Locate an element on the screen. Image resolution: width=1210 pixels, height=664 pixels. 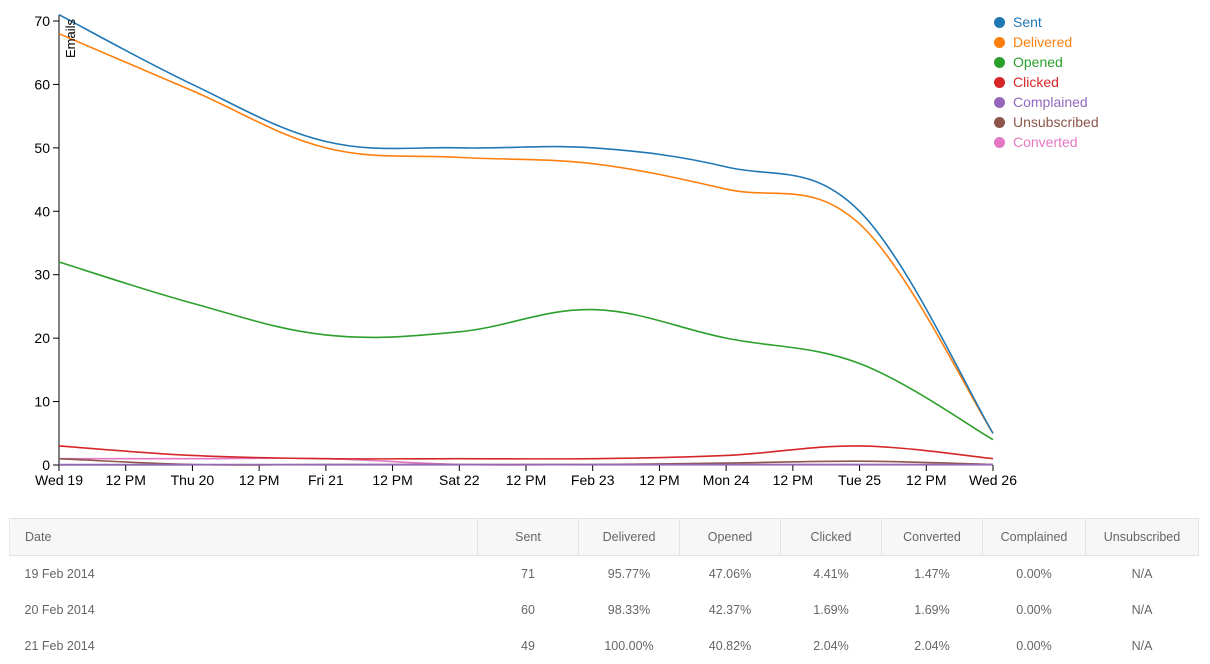
col-header-date: Date is located at coordinates (243, 537).